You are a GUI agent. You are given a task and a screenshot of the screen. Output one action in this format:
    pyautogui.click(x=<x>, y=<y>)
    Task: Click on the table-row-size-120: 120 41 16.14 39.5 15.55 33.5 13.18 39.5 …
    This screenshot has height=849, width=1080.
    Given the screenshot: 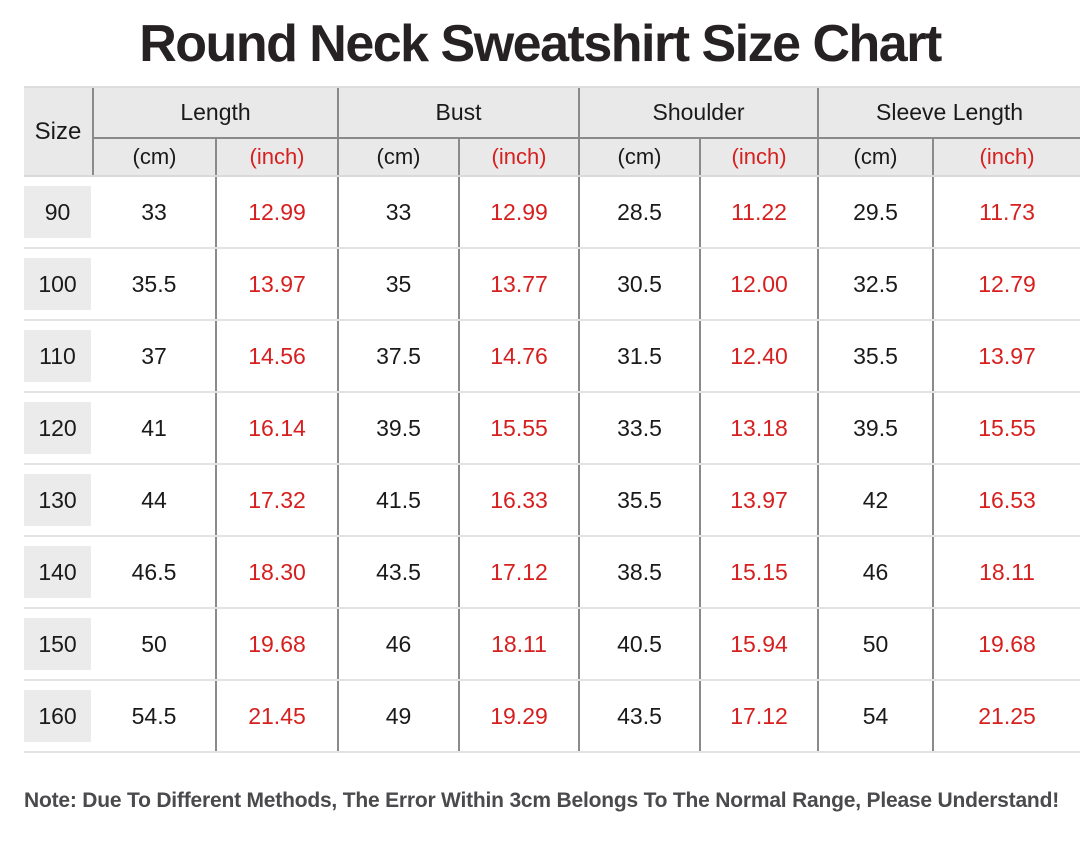 What is the action you would take?
    pyautogui.click(x=552, y=428)
    